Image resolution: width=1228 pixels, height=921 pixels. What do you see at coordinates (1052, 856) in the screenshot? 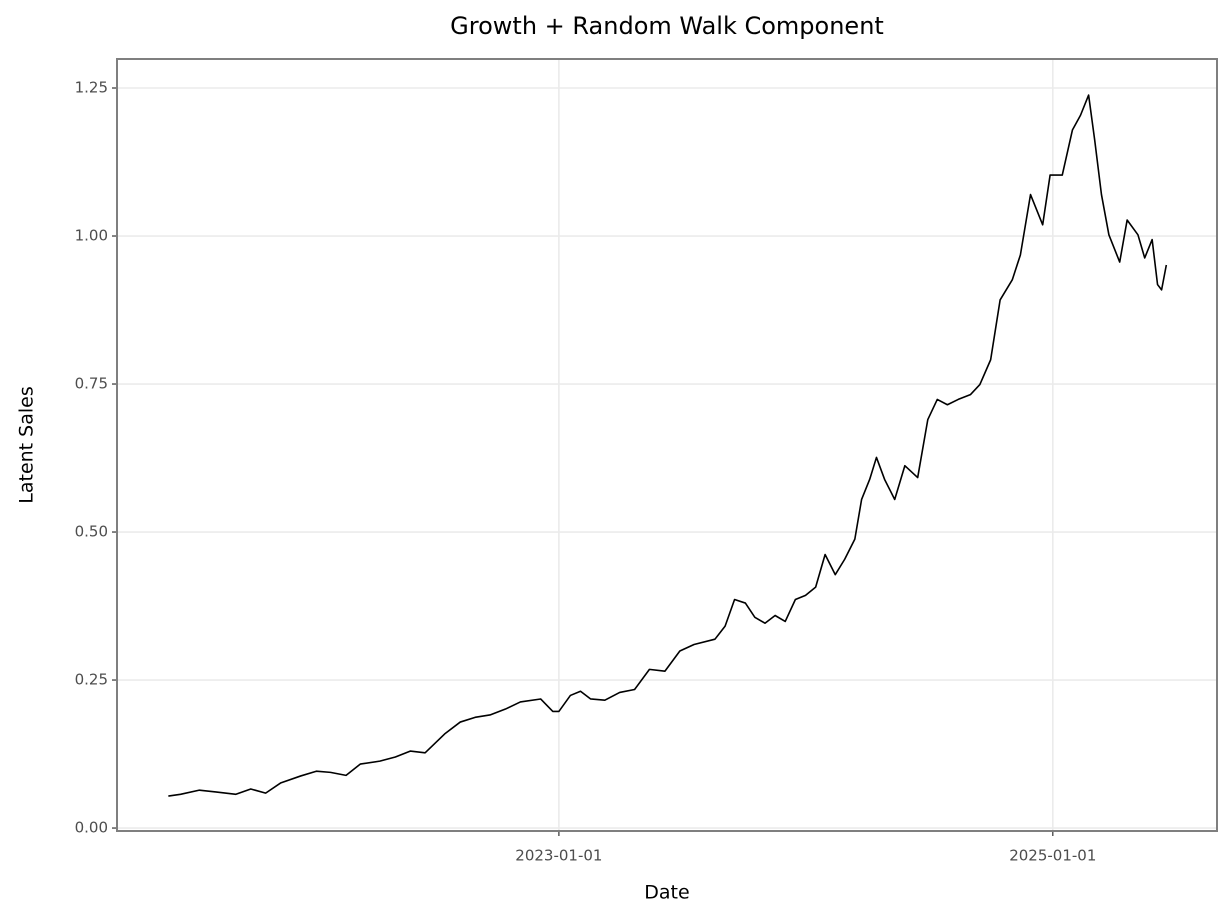
I see `x-tick-label: 2025-01-01` at bounding box center [1052, 856].